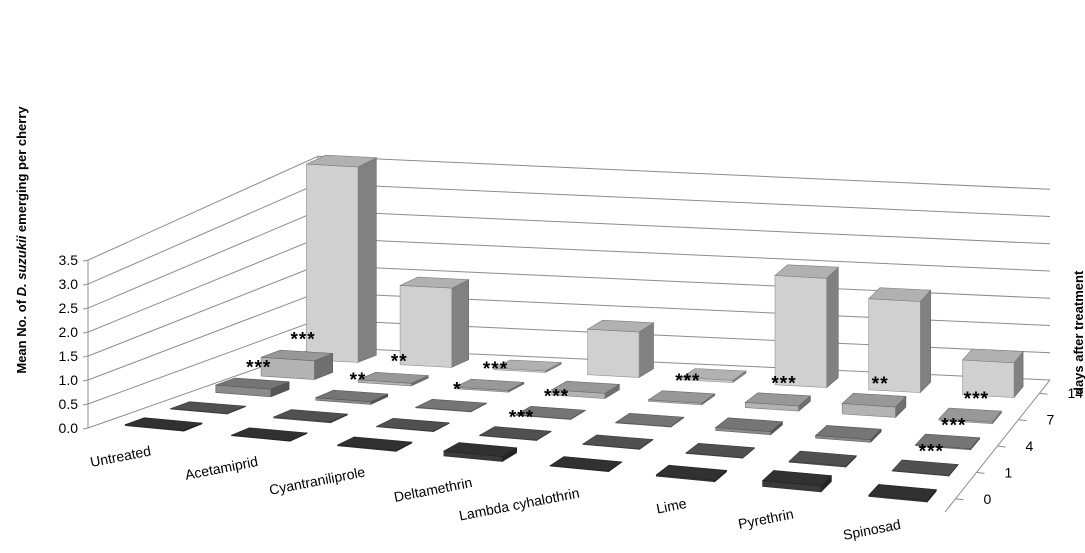 The height and width of the screenshot is (553, 1085). What do you see at coordinates (671, 506) in the screenshot?
I see `category-label: Lime` at bounding box center [671, 506].